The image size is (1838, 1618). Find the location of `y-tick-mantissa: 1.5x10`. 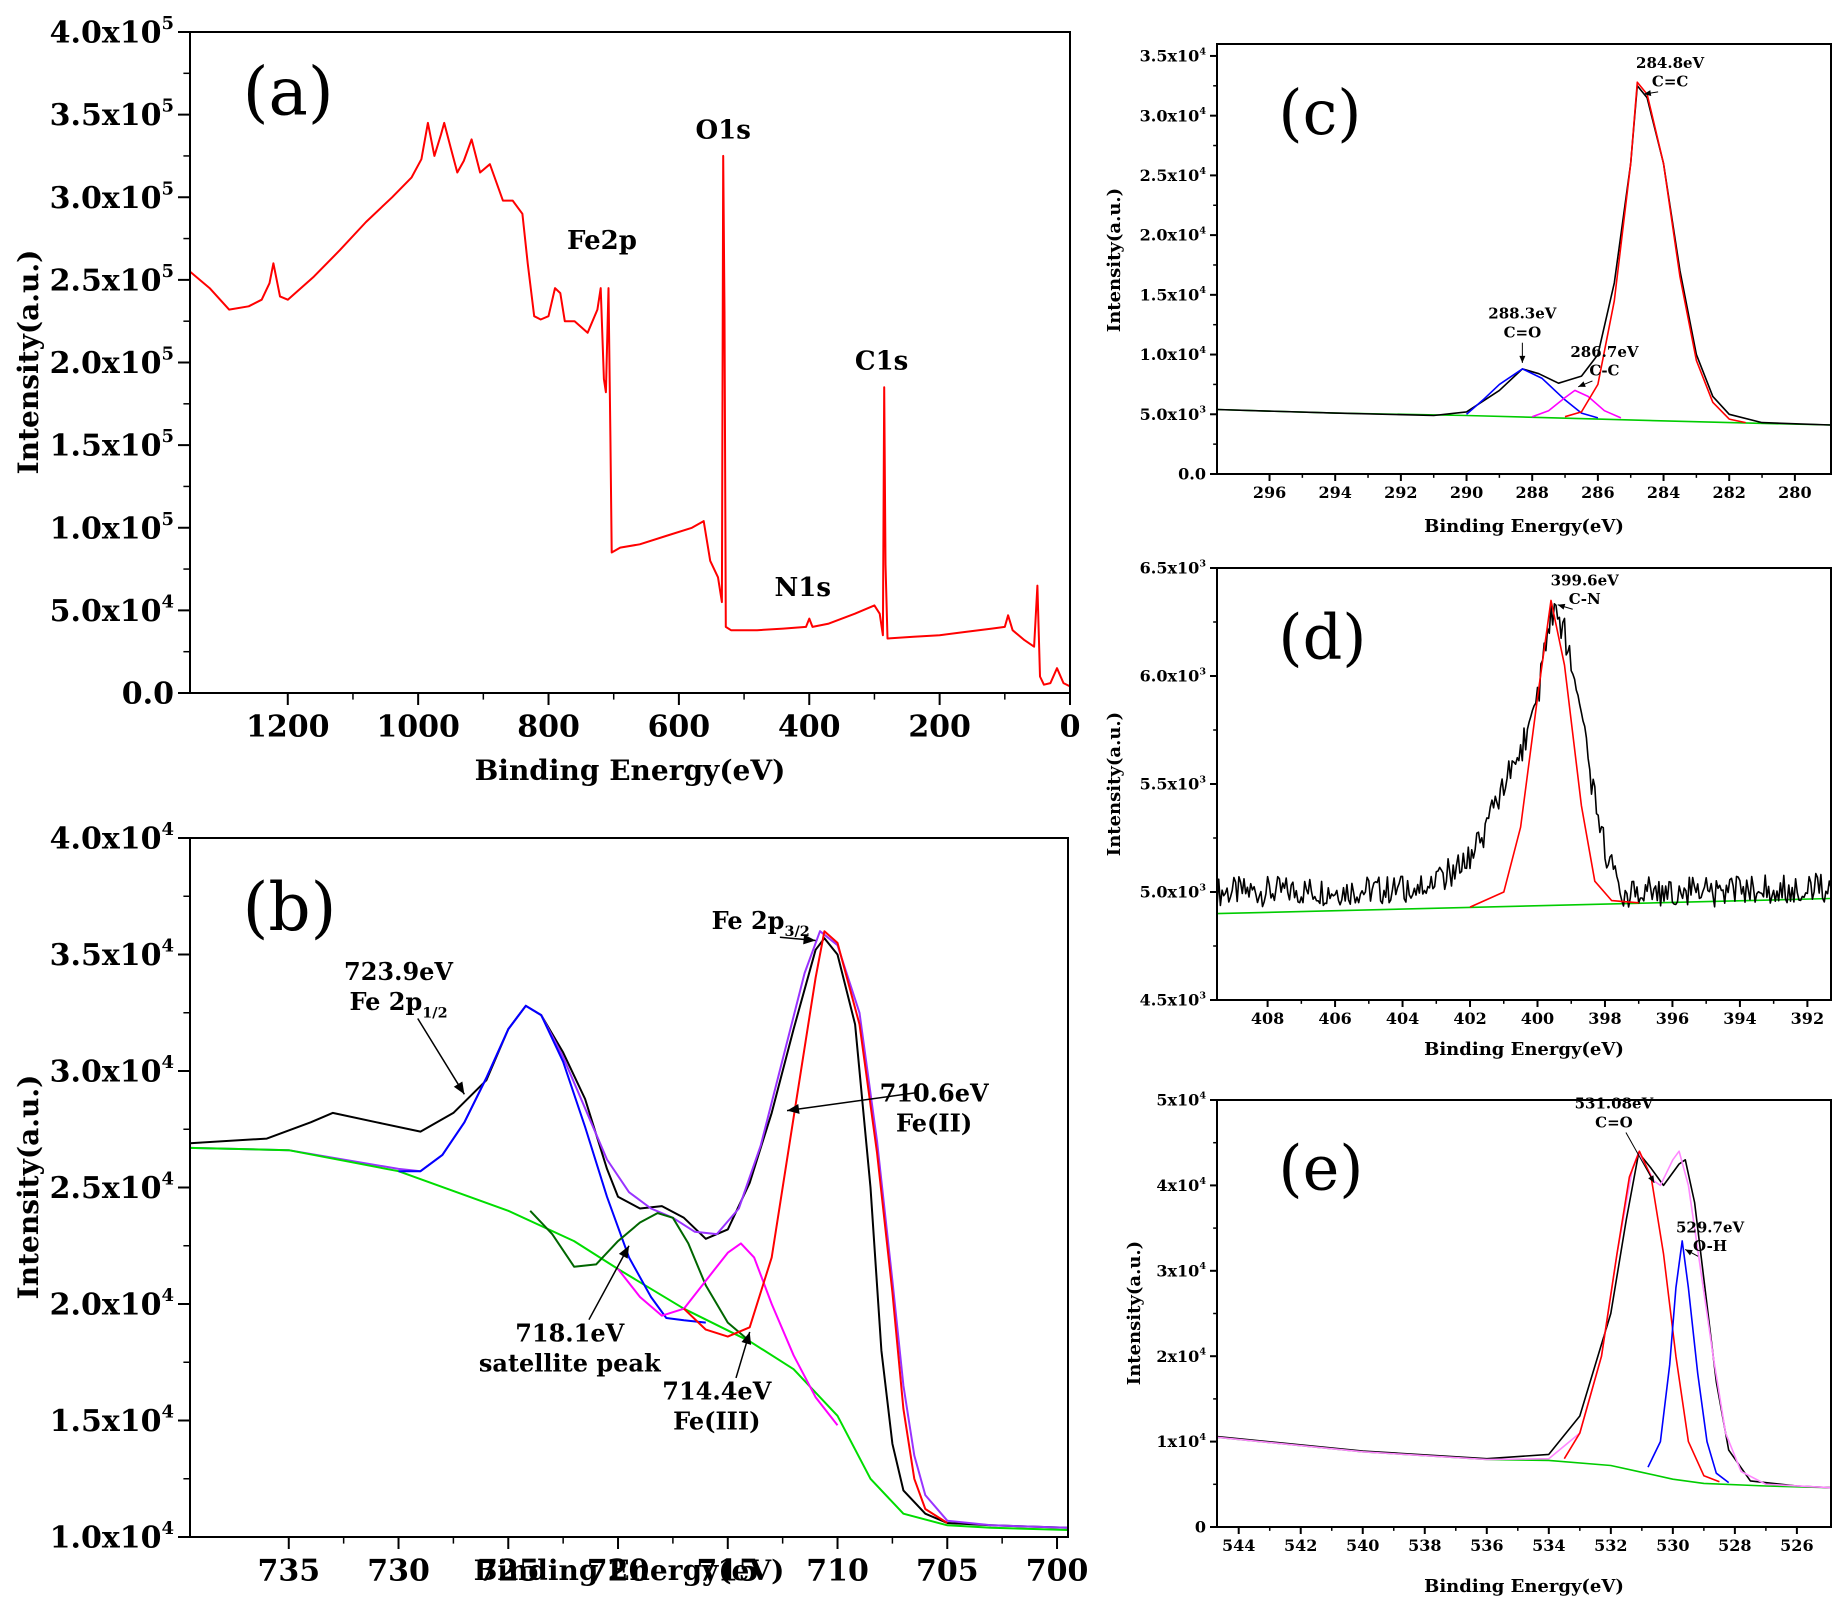

y-tick-mantissa: 1.5x10 is located at coordinates (1170, 294).